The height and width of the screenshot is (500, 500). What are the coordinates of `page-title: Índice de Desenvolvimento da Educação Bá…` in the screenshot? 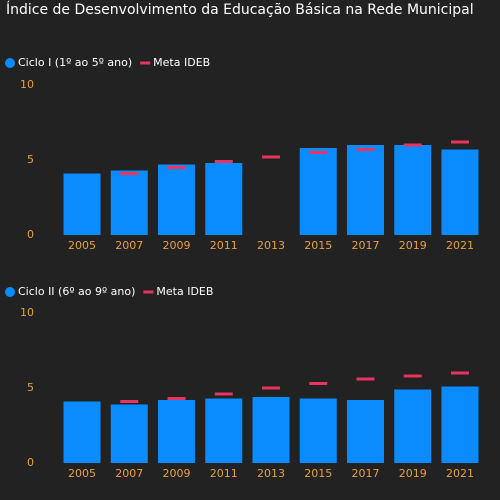 It's located at (240, 9).